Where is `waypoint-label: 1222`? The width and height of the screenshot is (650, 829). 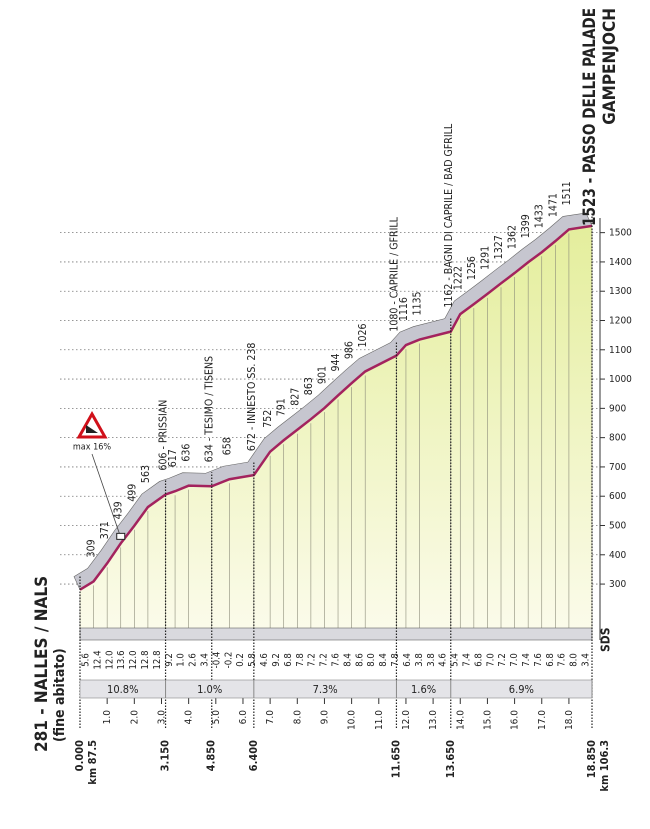 waypoint-label: 1222 is located at coordinates (458, 278).